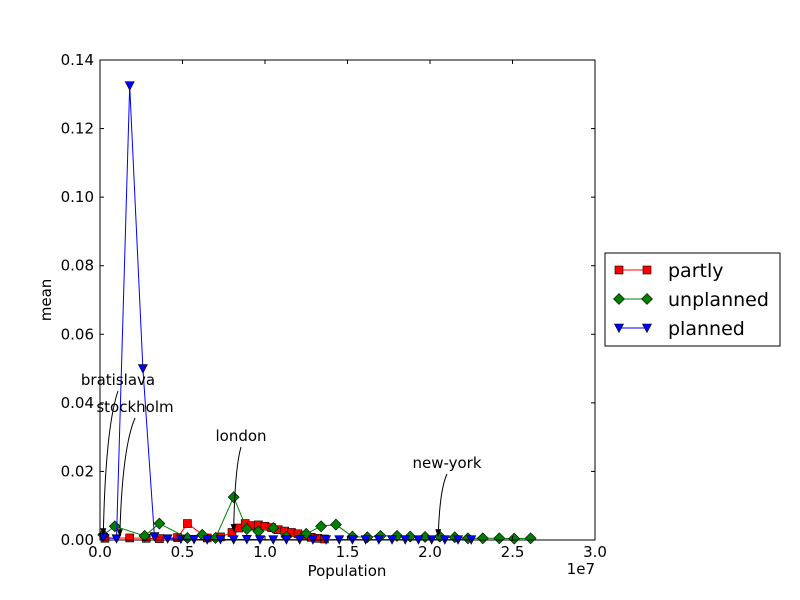 The width and height of the screenshot is (800, 600). What do you see at coordinates (100, 552) in the screenshot?
I see `x-tick-label: 0.0` at bounding box center [100, 552].